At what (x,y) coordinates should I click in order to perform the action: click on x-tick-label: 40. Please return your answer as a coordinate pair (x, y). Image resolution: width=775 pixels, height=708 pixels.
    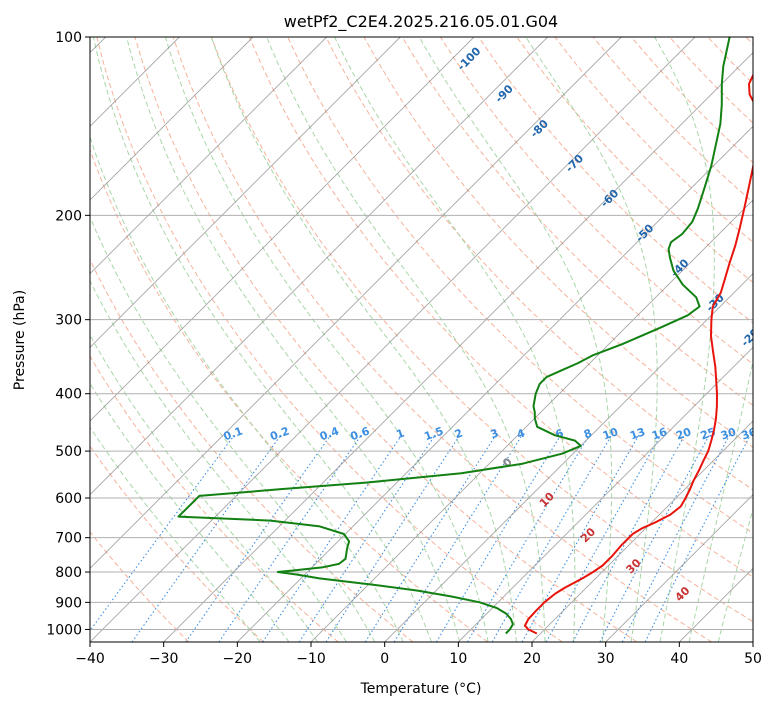
    Looking at the image, I should click on (679, 659).